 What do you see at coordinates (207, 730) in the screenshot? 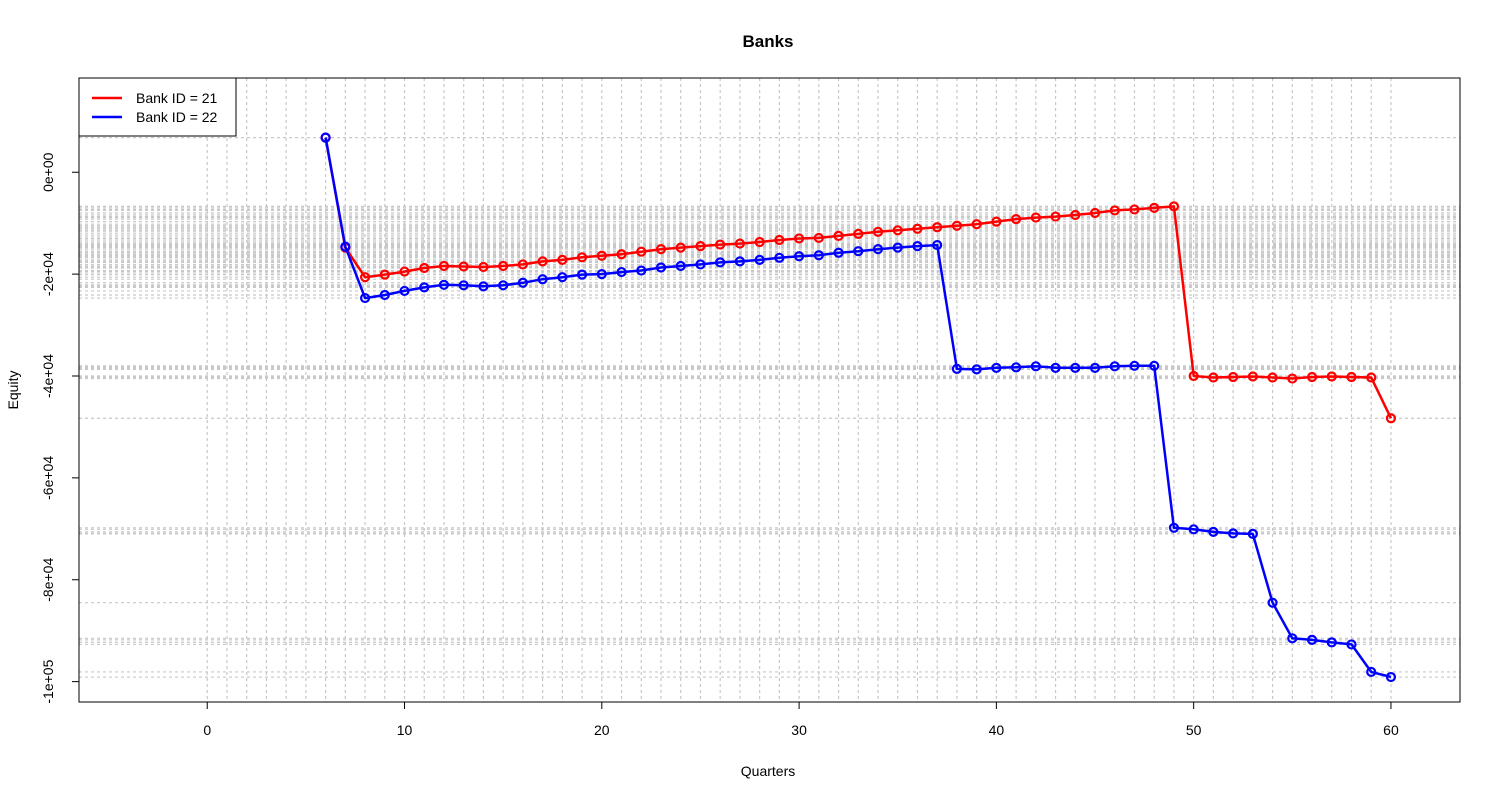
I see `x-tick-label: 0` at bounding box center [207, 730].